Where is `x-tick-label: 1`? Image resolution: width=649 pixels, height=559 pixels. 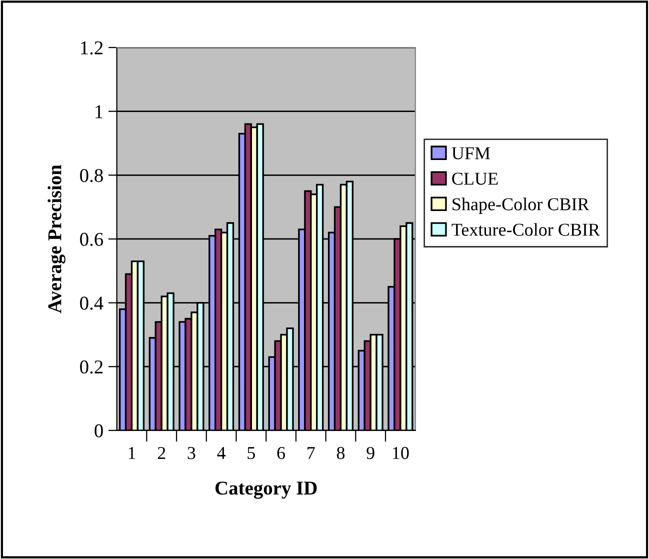
x-tick-label: 1 is located at coordinates (132, 452).